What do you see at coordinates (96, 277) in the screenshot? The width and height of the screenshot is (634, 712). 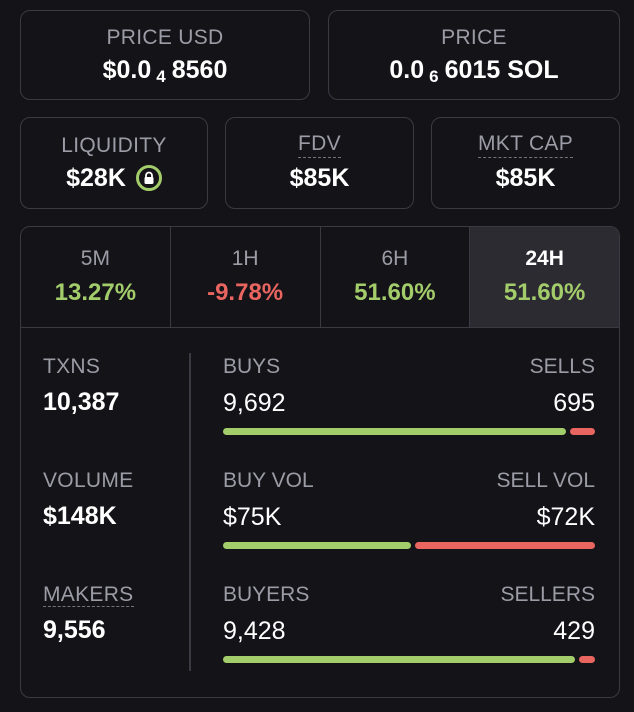 I see `tab-5m: 5M 13.27%` at bounding box center [96, 277].